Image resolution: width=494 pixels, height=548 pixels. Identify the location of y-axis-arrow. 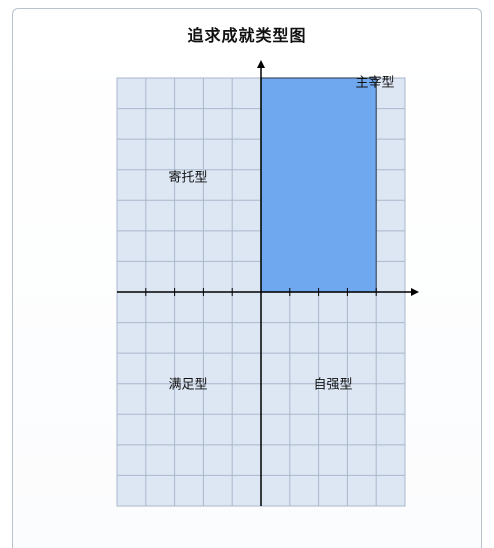
(261, 64).